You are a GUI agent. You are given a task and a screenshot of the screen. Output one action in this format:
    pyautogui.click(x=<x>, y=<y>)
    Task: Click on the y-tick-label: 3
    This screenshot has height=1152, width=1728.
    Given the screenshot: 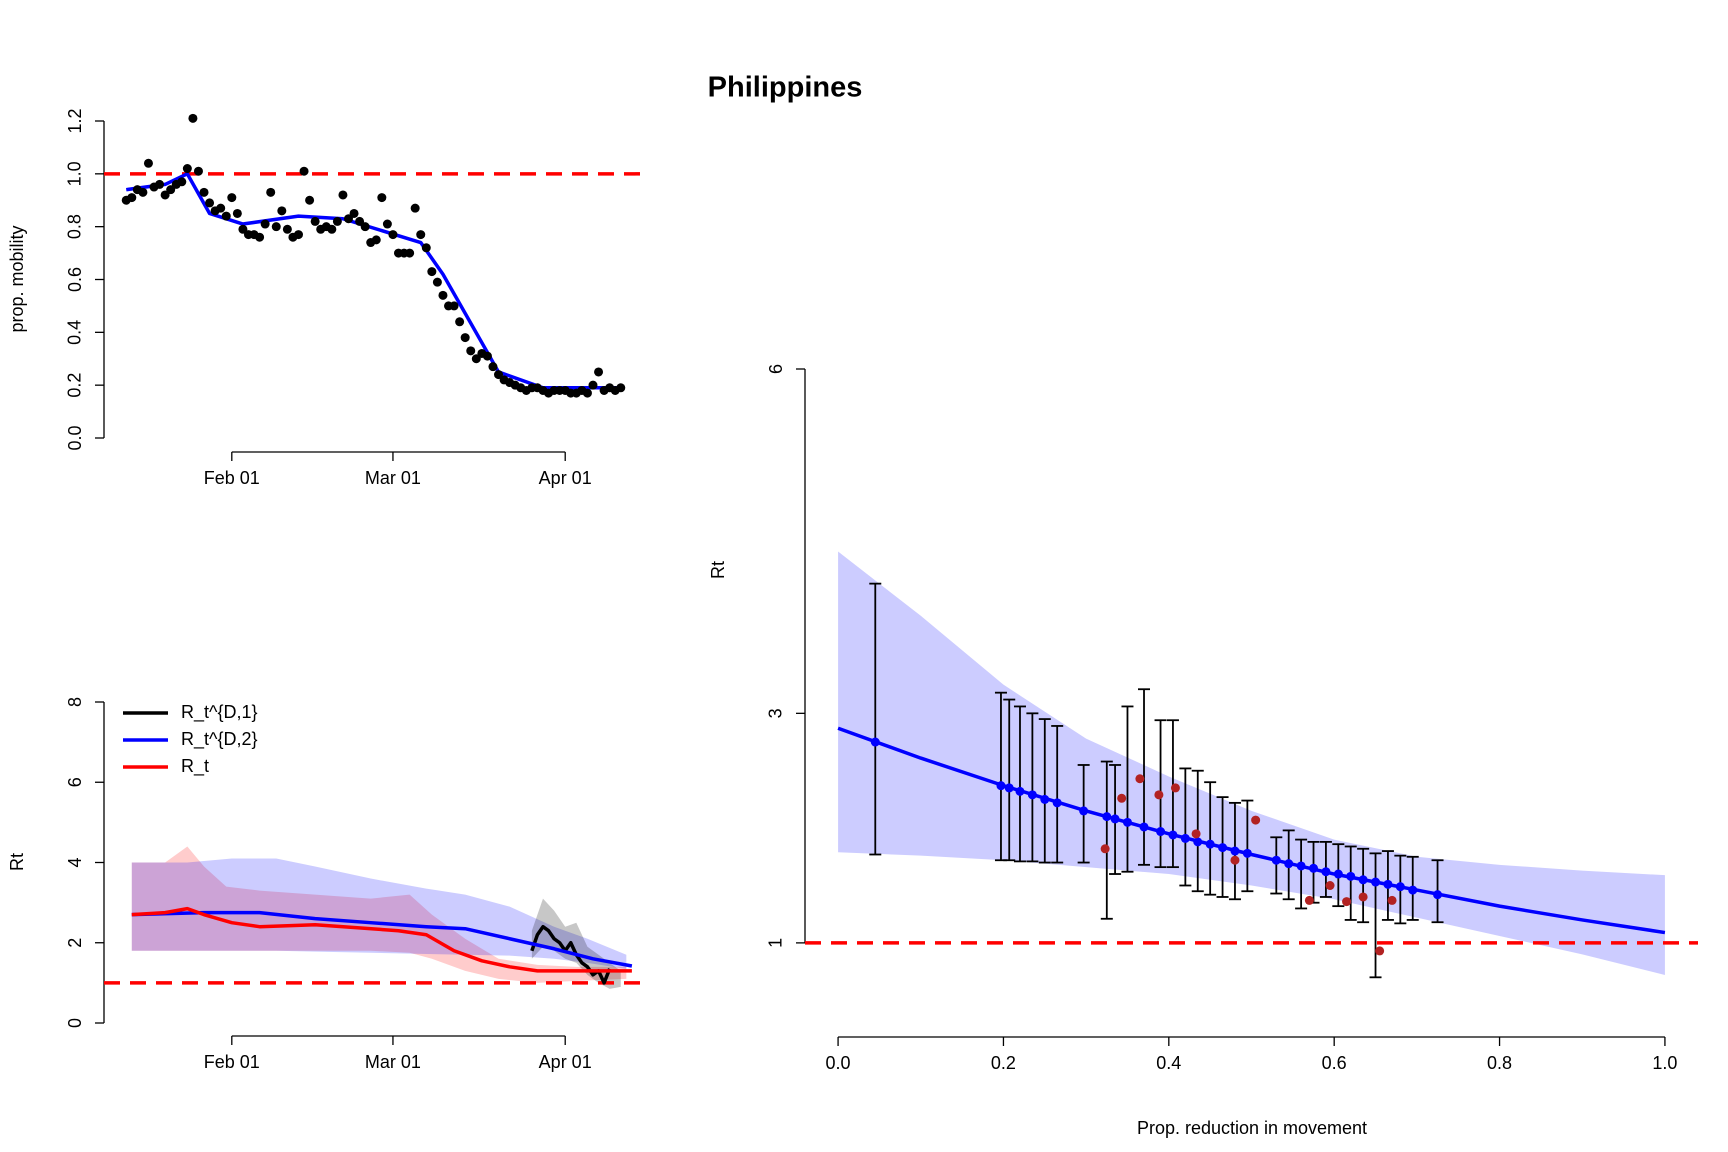 What is the action you would take?
    pyautogui.click(x=776, y=713)
    